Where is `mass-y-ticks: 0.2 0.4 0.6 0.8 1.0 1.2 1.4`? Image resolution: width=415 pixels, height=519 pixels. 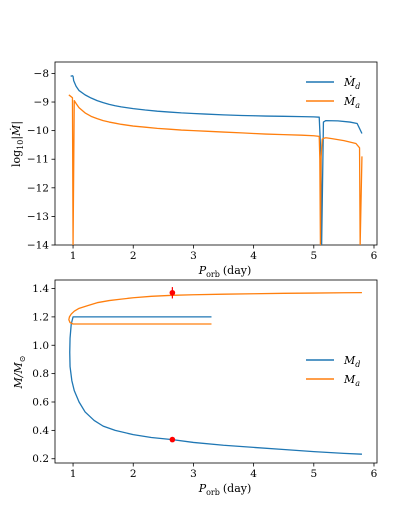
mass-y-ticks: 0.2 0.4 0.6 0.8 1.0 1.2 1.4 is located at coordinates (43, 374).